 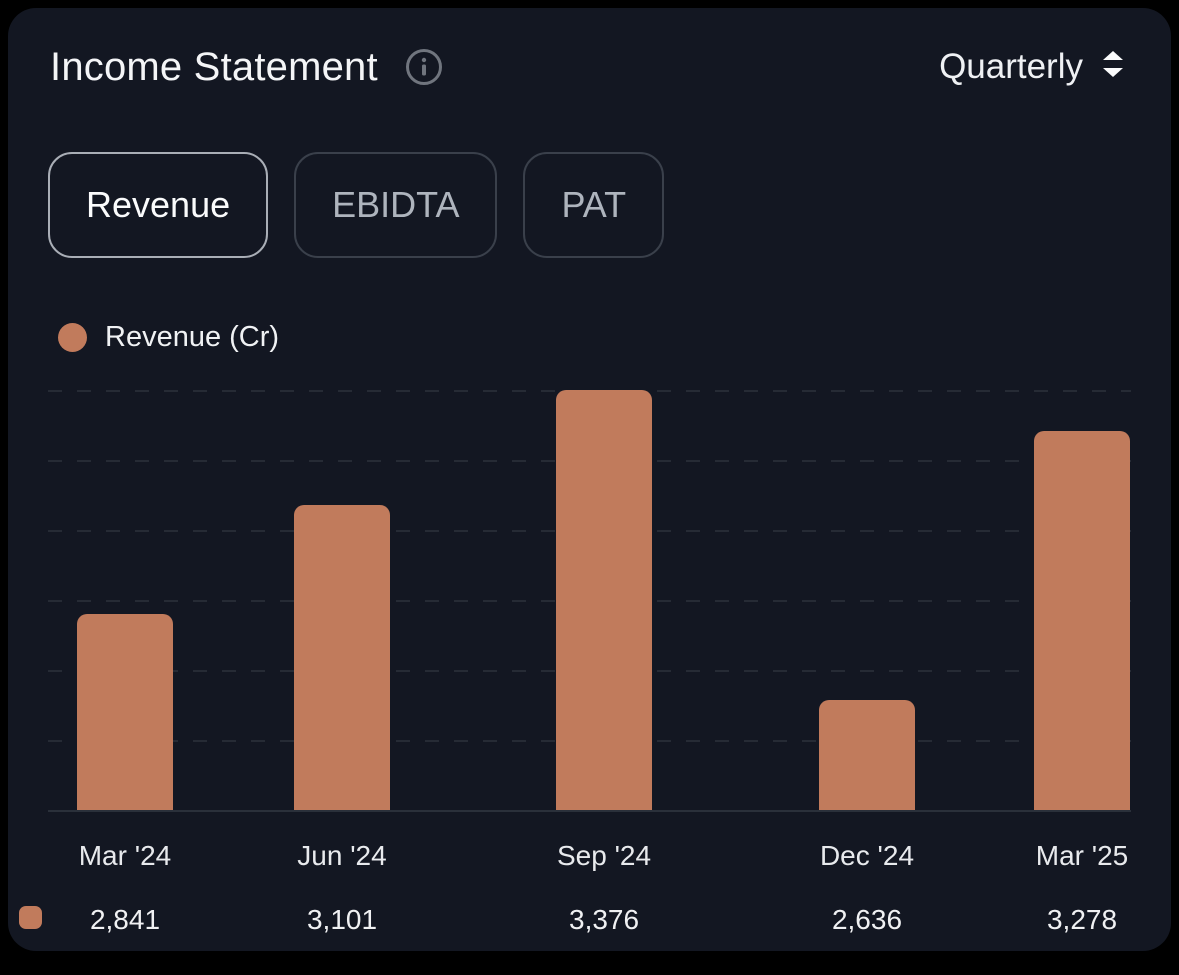 I want to click on metric-tabs: Revenue EBIDTA PAT, so click(x=609, y=205).